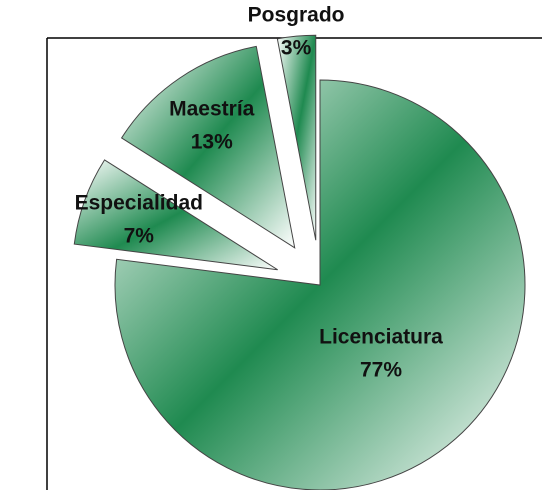 This screenshot has height=490, width=542. What do you see at coordinates (296, 15) in the screenshot?
I see `slice-label: Posgrado` at bounding box center [296, 15].